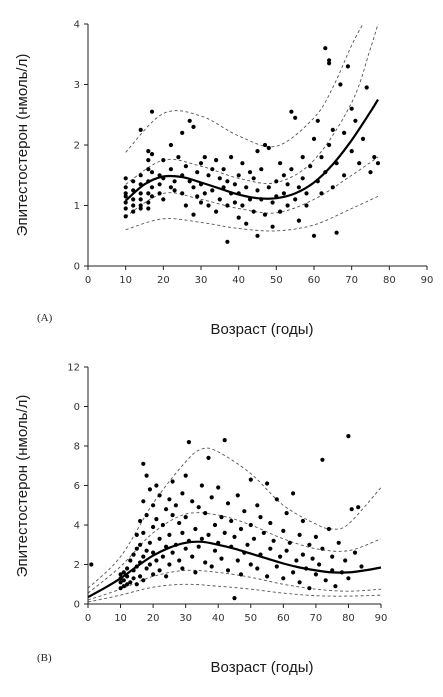 The height and width of the screenshot is (697, 443). What do you see at coordinates (77, 407) in the screenshot?
I see `y-tick-label: 0` at bounding box center [77, 407].